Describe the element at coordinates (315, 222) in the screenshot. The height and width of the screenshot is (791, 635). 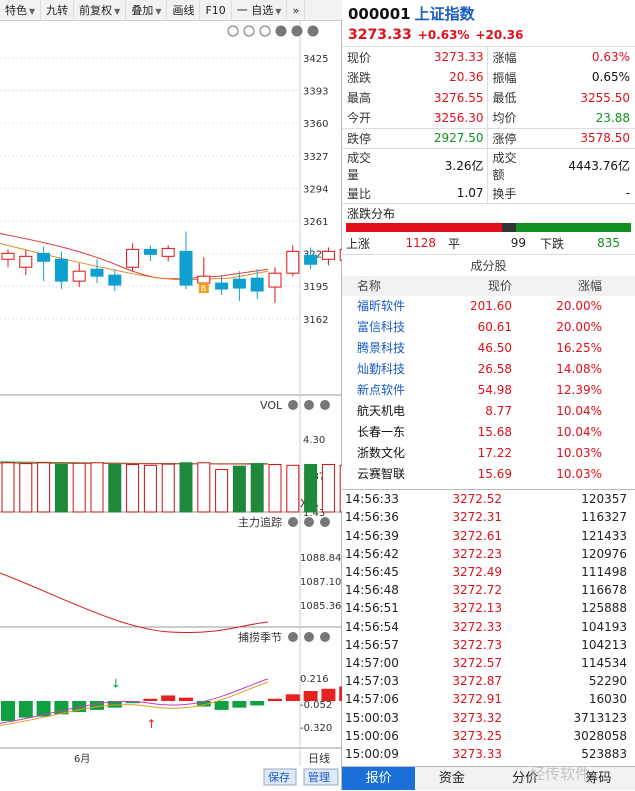
I see `price-tick-label: 3261` at that location.